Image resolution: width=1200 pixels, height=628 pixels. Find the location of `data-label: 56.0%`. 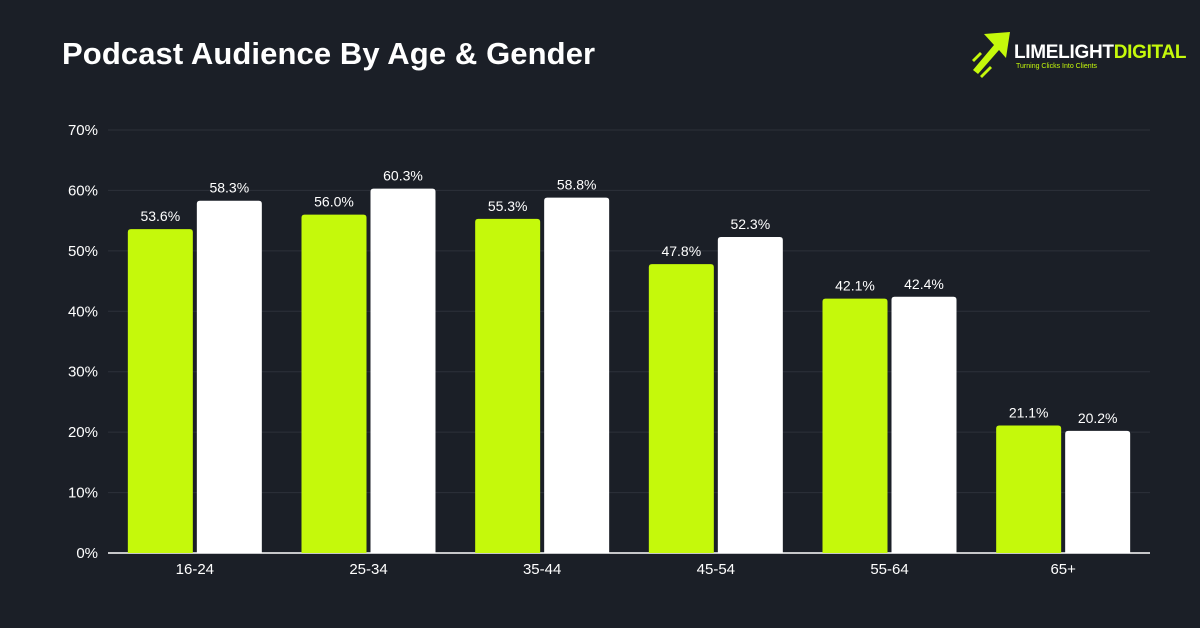

data-label: 56.0% is located at coordinates (334, 202).